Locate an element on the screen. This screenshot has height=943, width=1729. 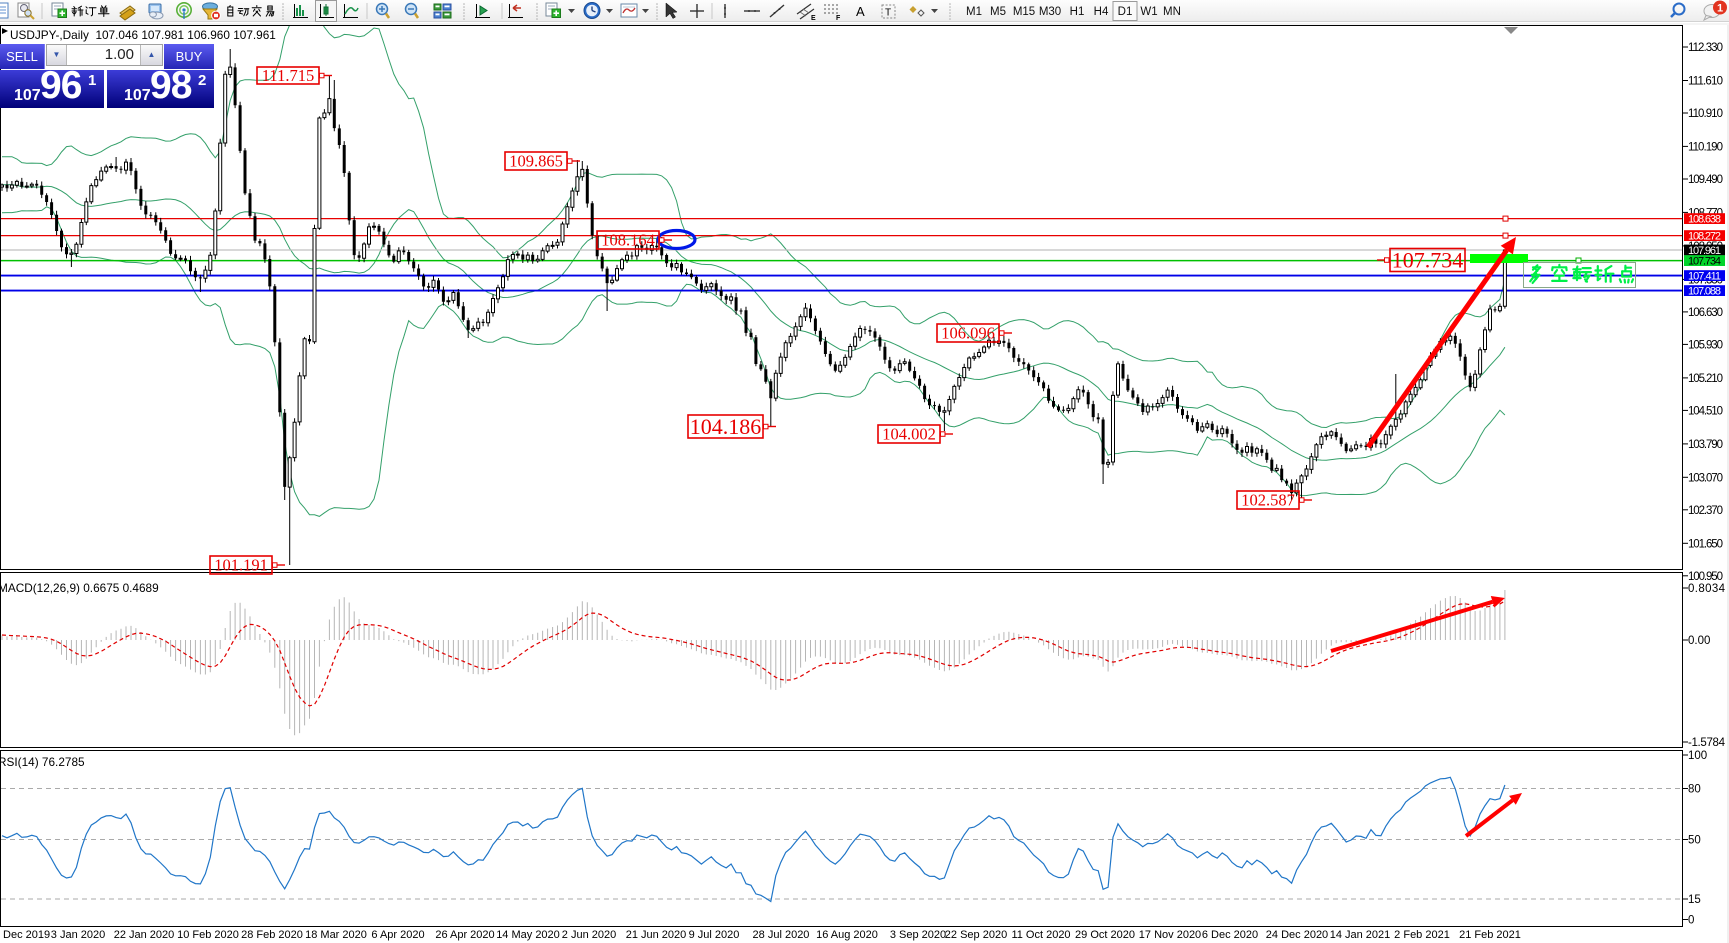
svg-text: 104.186 is located at coordinates (726, 426).